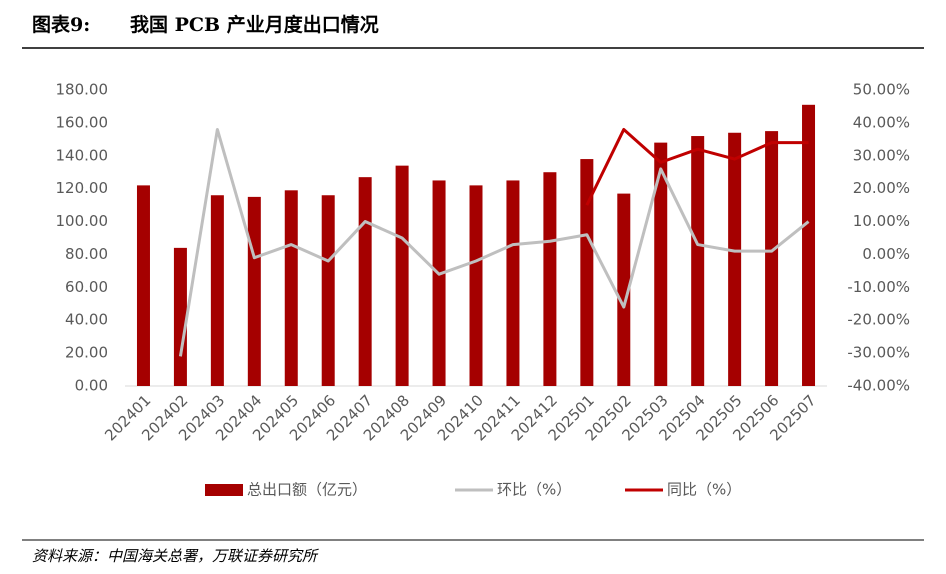 The image size is (946, 574). What do you see at coordinates (886, 254) in the screenshot?
I see `y2-tick-label: 0.00%` at bounding box center [886, 254].